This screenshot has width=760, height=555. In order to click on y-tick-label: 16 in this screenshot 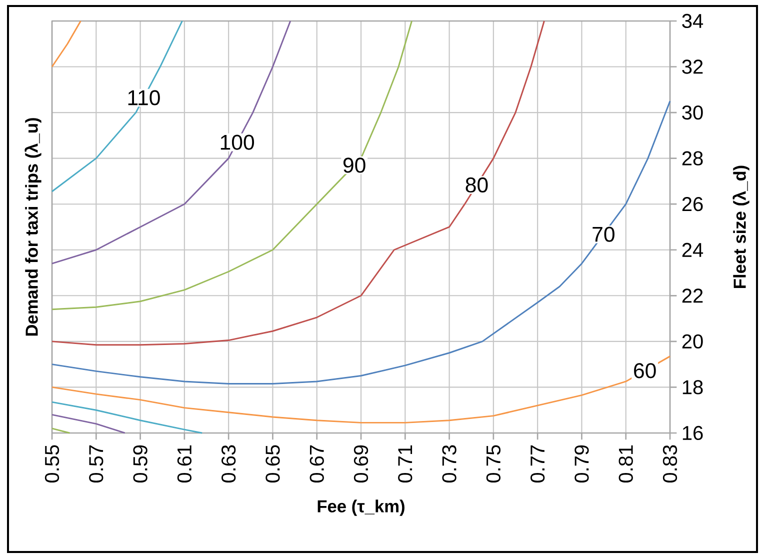, I will do `click(692, 433)`.